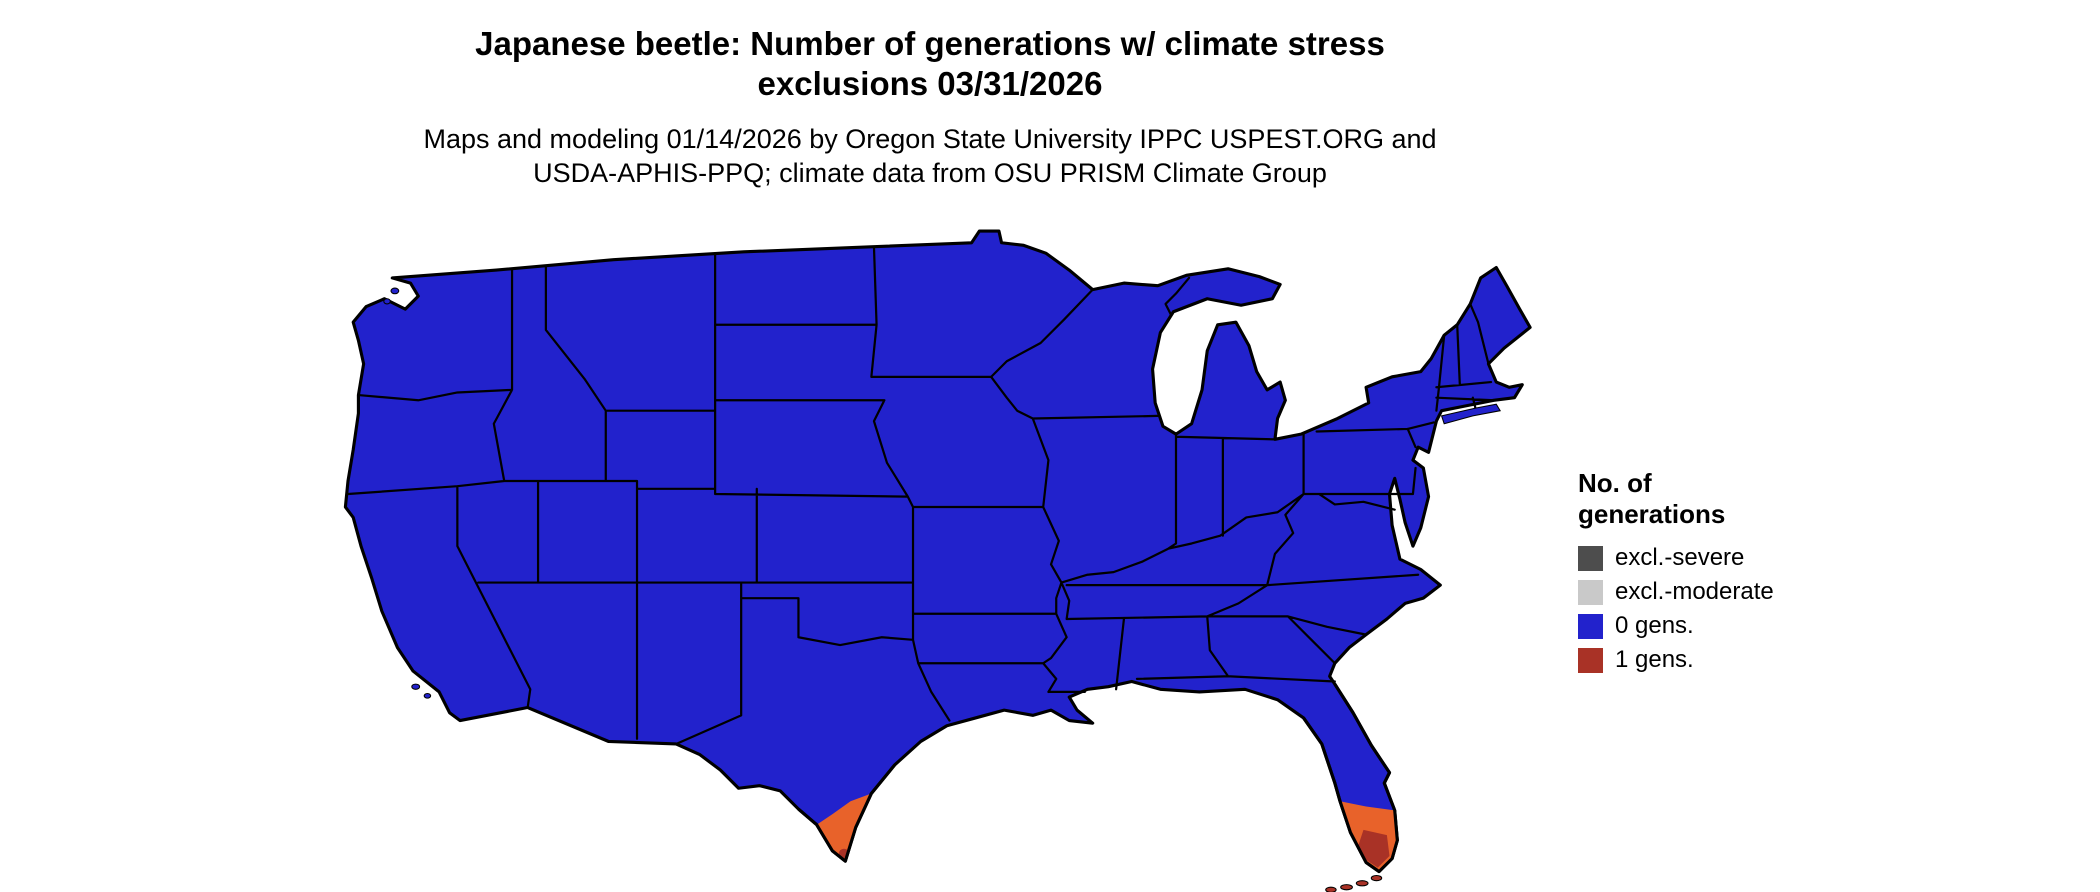  Describe the element at coordinates (1590, 558) in the screenshot. I see `legend-swatch-excl-severe` at that location.